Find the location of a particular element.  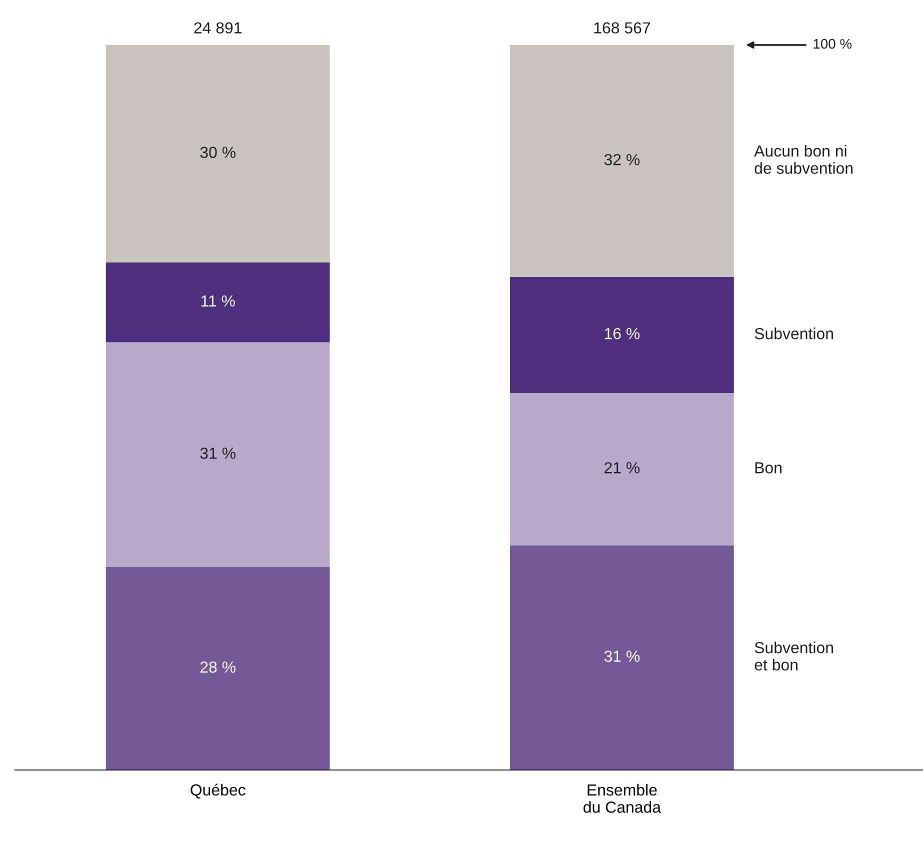

data-label: 32 % is located at coordinates (622, 160).